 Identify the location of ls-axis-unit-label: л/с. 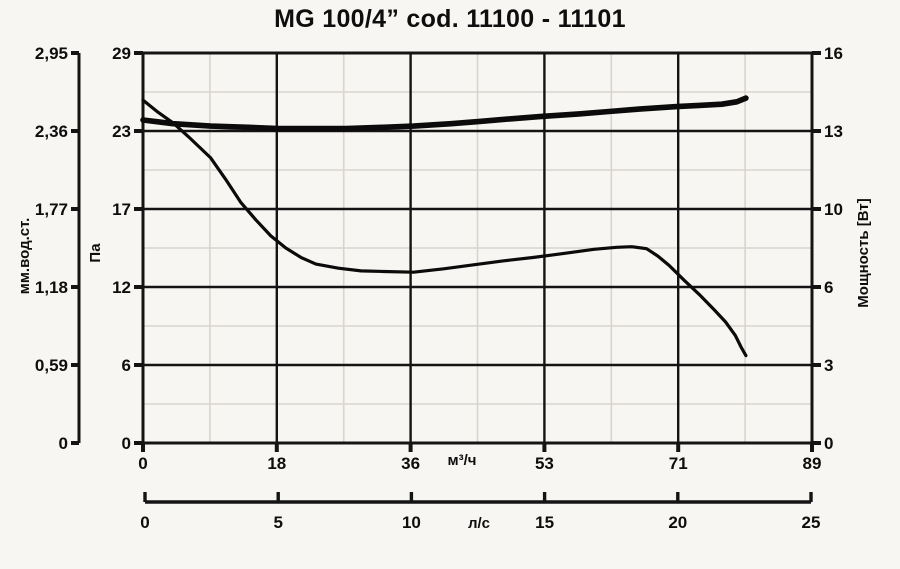
(479, 523).